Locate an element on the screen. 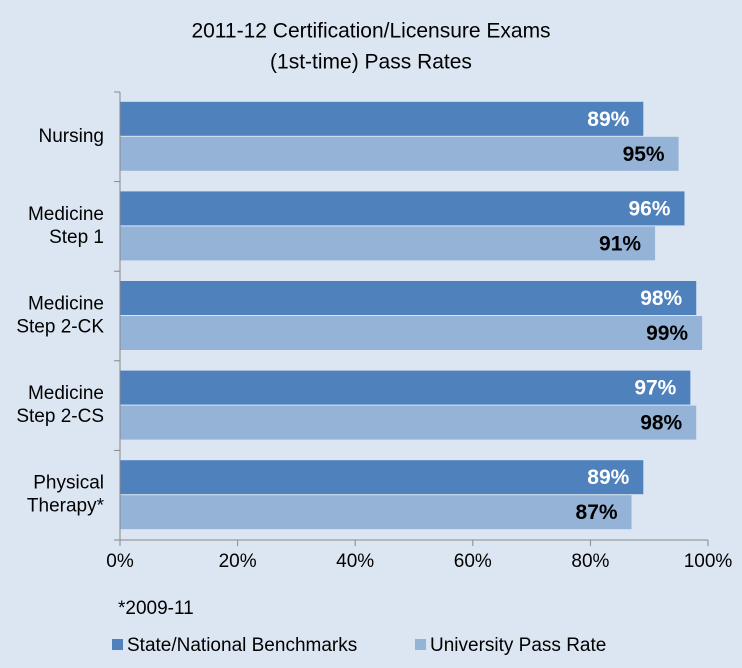  x-tick-label: 80% is located at coordinates (590, 561).